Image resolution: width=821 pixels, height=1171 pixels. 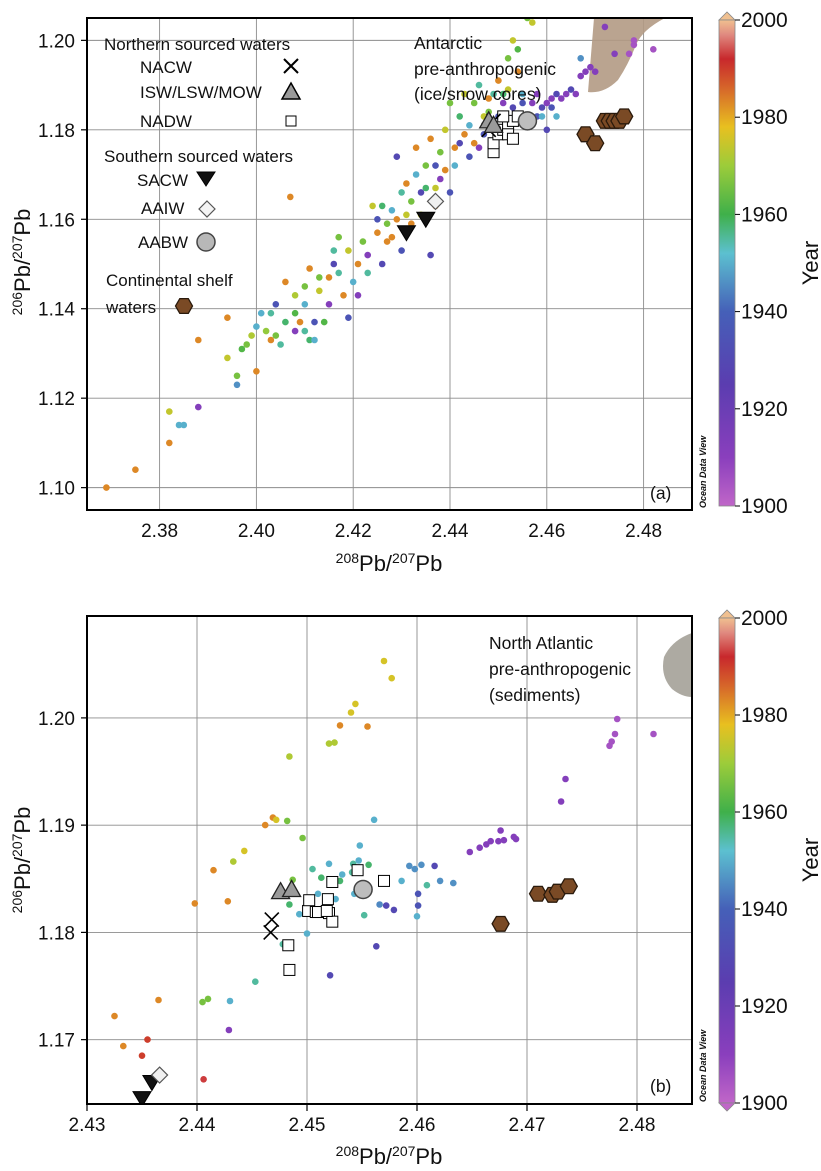 What do you see at coordinates (727, 1107) in the screenshot?
I see `colorbar-b-bottom-arrow` at bounding box center [727, 1107].